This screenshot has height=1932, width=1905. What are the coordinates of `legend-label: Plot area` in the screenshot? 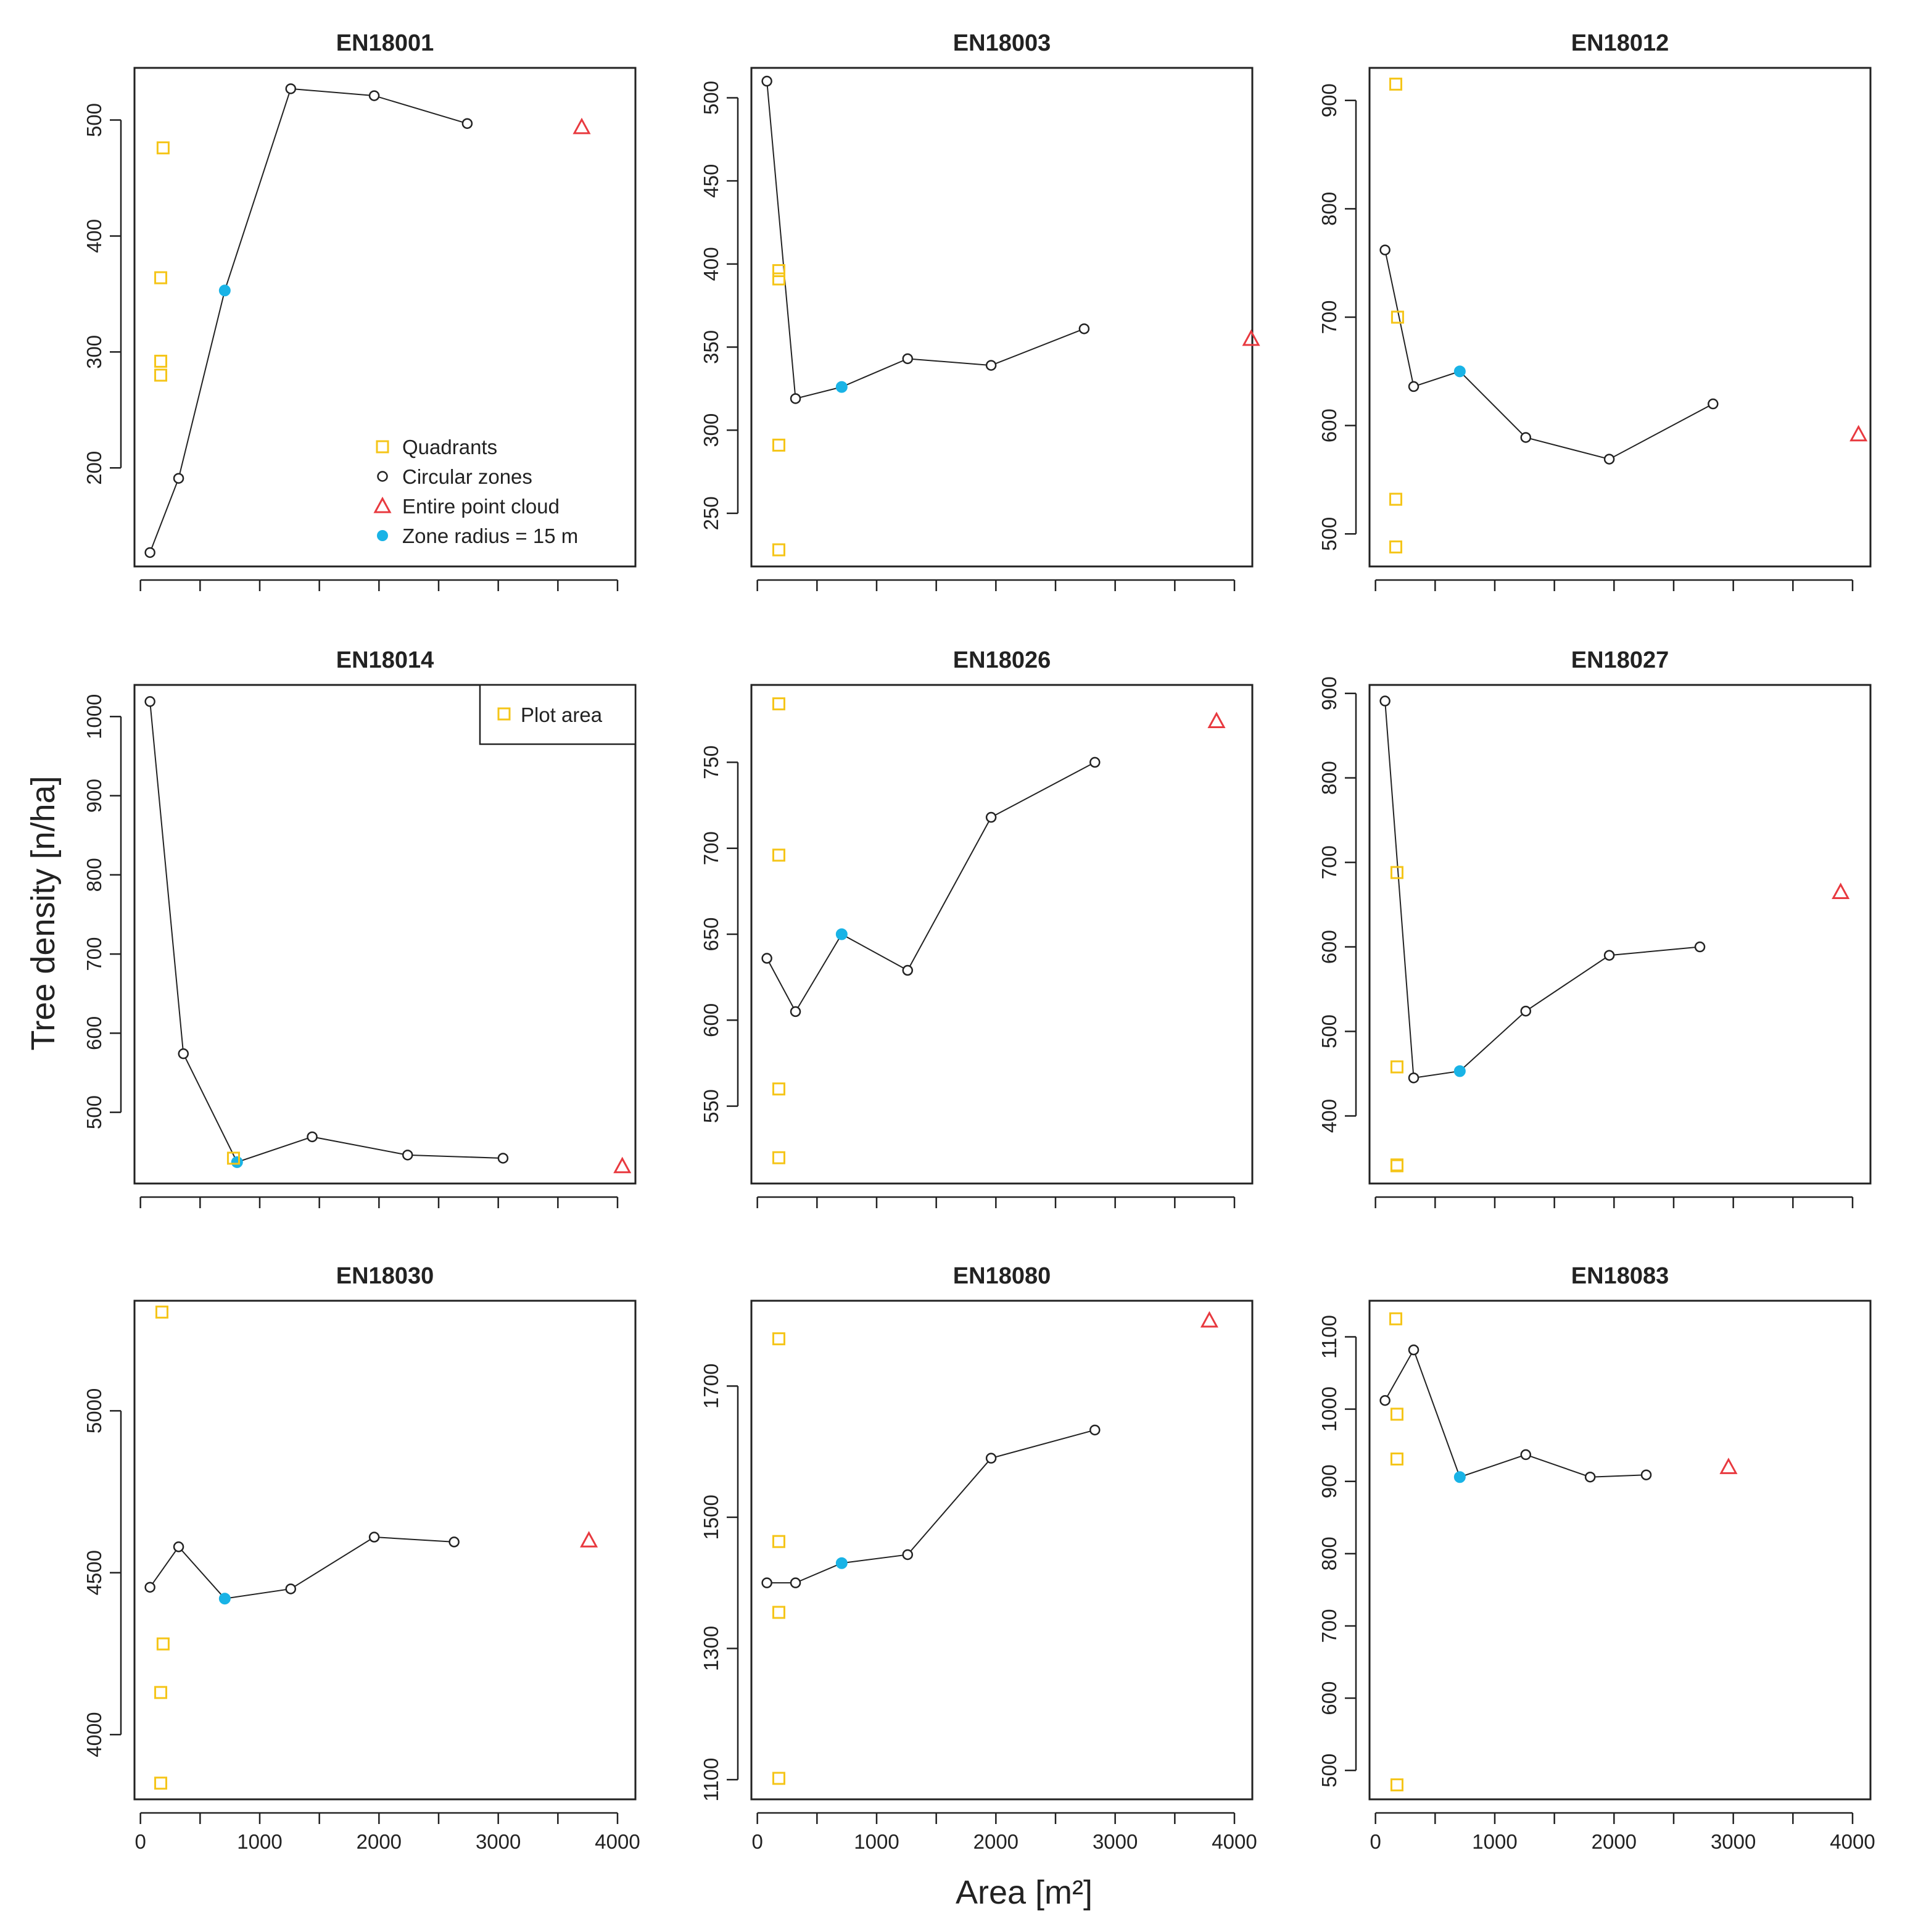 It's located at (562, 715).